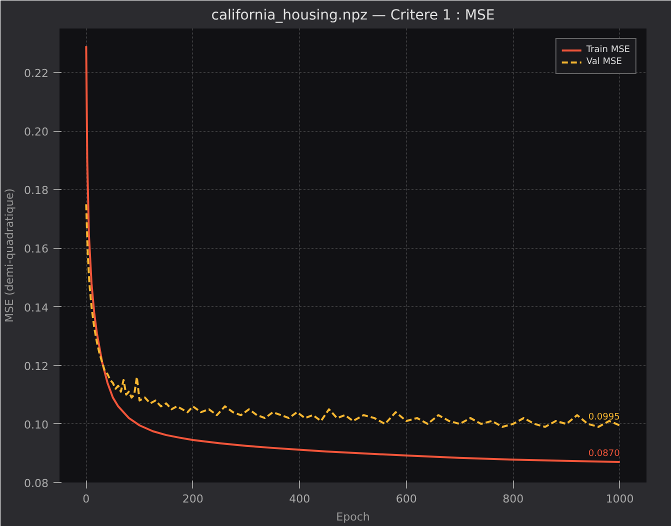 This screenshot has height=526, width=671. I want to click on y-tick-label: 0.16, so click(36, 249).